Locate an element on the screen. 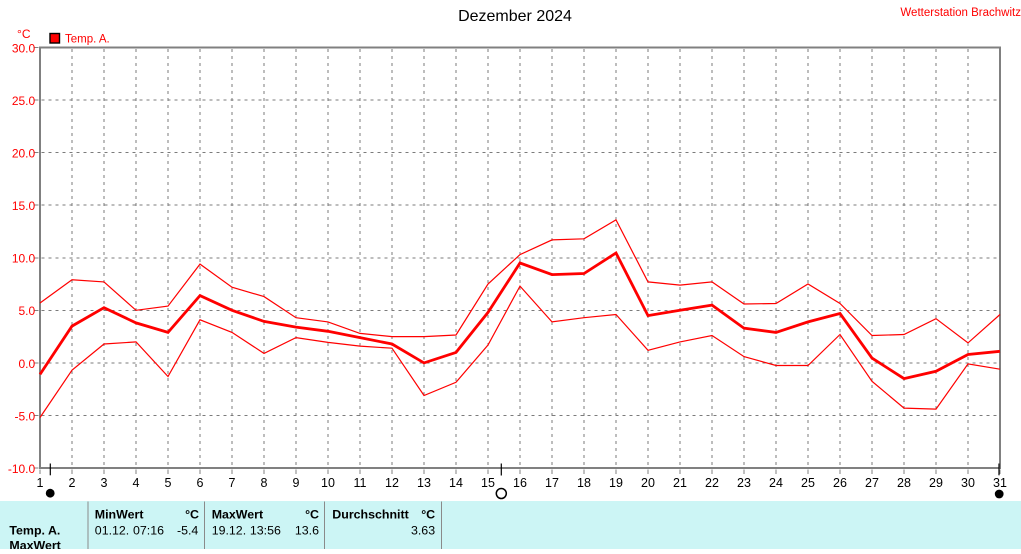 The width and height of the screenshot is (1021, 554). svg-text: 0.0 is located at coordinates (27, 364).